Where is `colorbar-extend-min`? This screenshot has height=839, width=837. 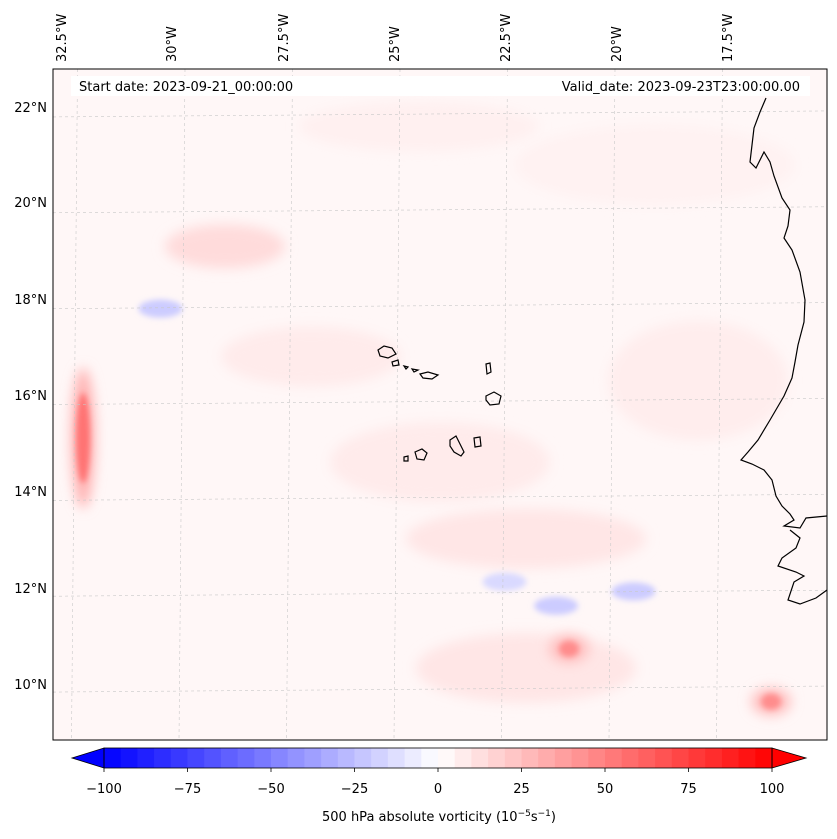 colorbar-extend-min is located at coordinates (87, 758).